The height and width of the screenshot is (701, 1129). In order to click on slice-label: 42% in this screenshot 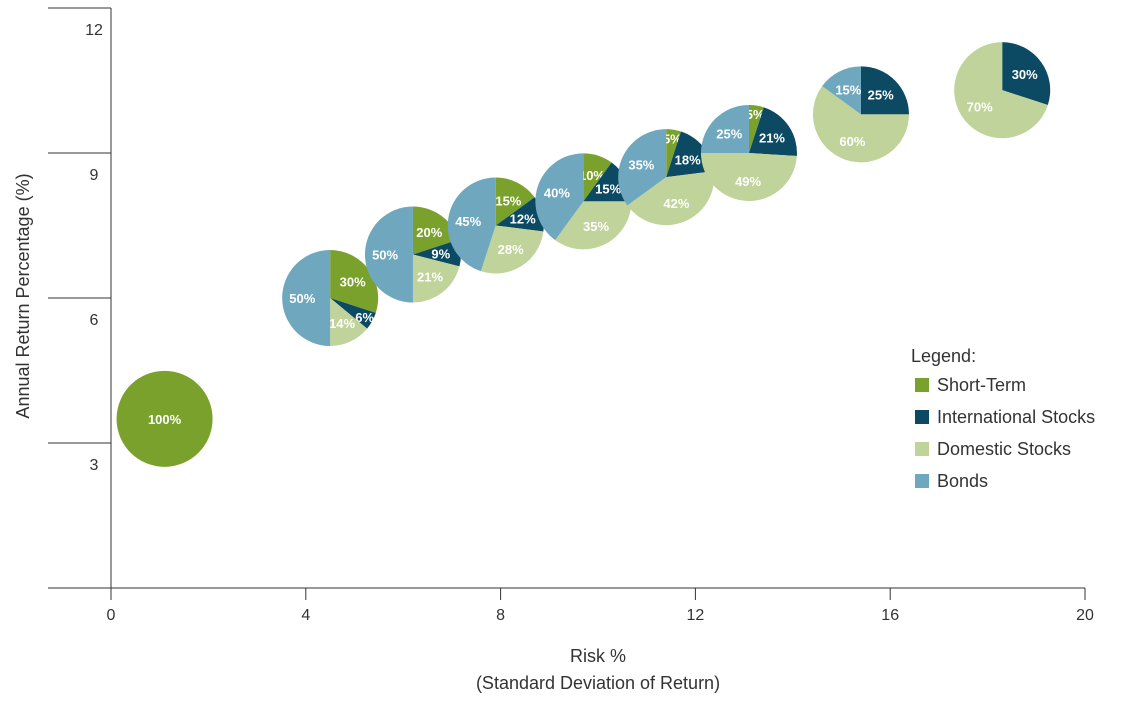, I will do `click(676, 203)`.